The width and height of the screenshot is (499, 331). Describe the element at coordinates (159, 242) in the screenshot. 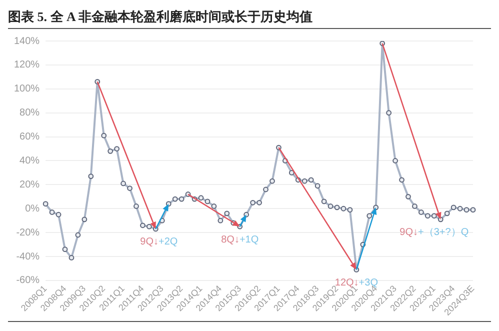

I see `annotation: 9Q↓+2Q` at that location.